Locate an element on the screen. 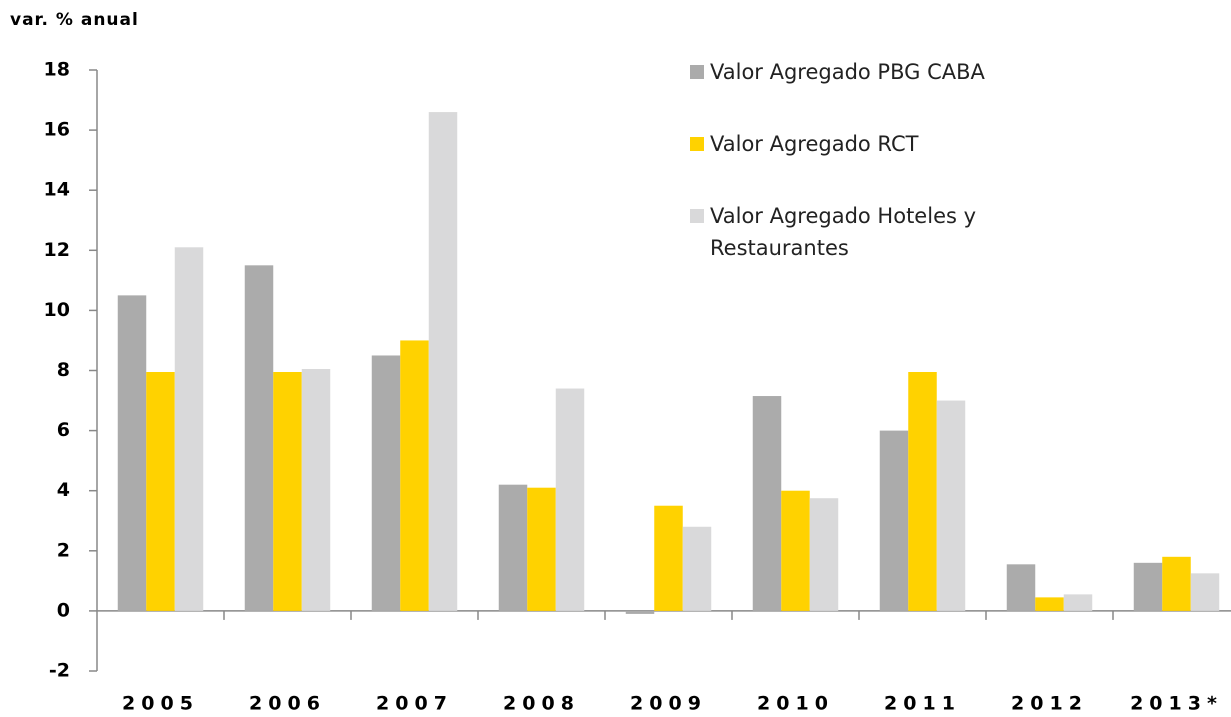 This screenshot has width=1231, height=717. x-tick-label: 2007 is located at coordinates (414, 704).